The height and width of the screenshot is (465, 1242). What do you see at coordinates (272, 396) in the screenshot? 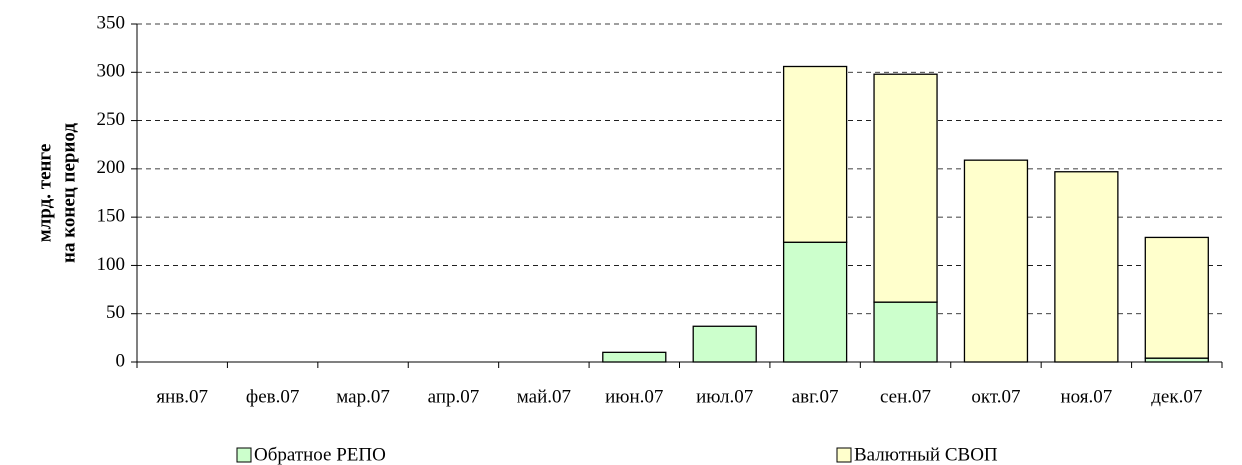
I see `x-tick-label: фев.07` at bounding box center [272, 396].